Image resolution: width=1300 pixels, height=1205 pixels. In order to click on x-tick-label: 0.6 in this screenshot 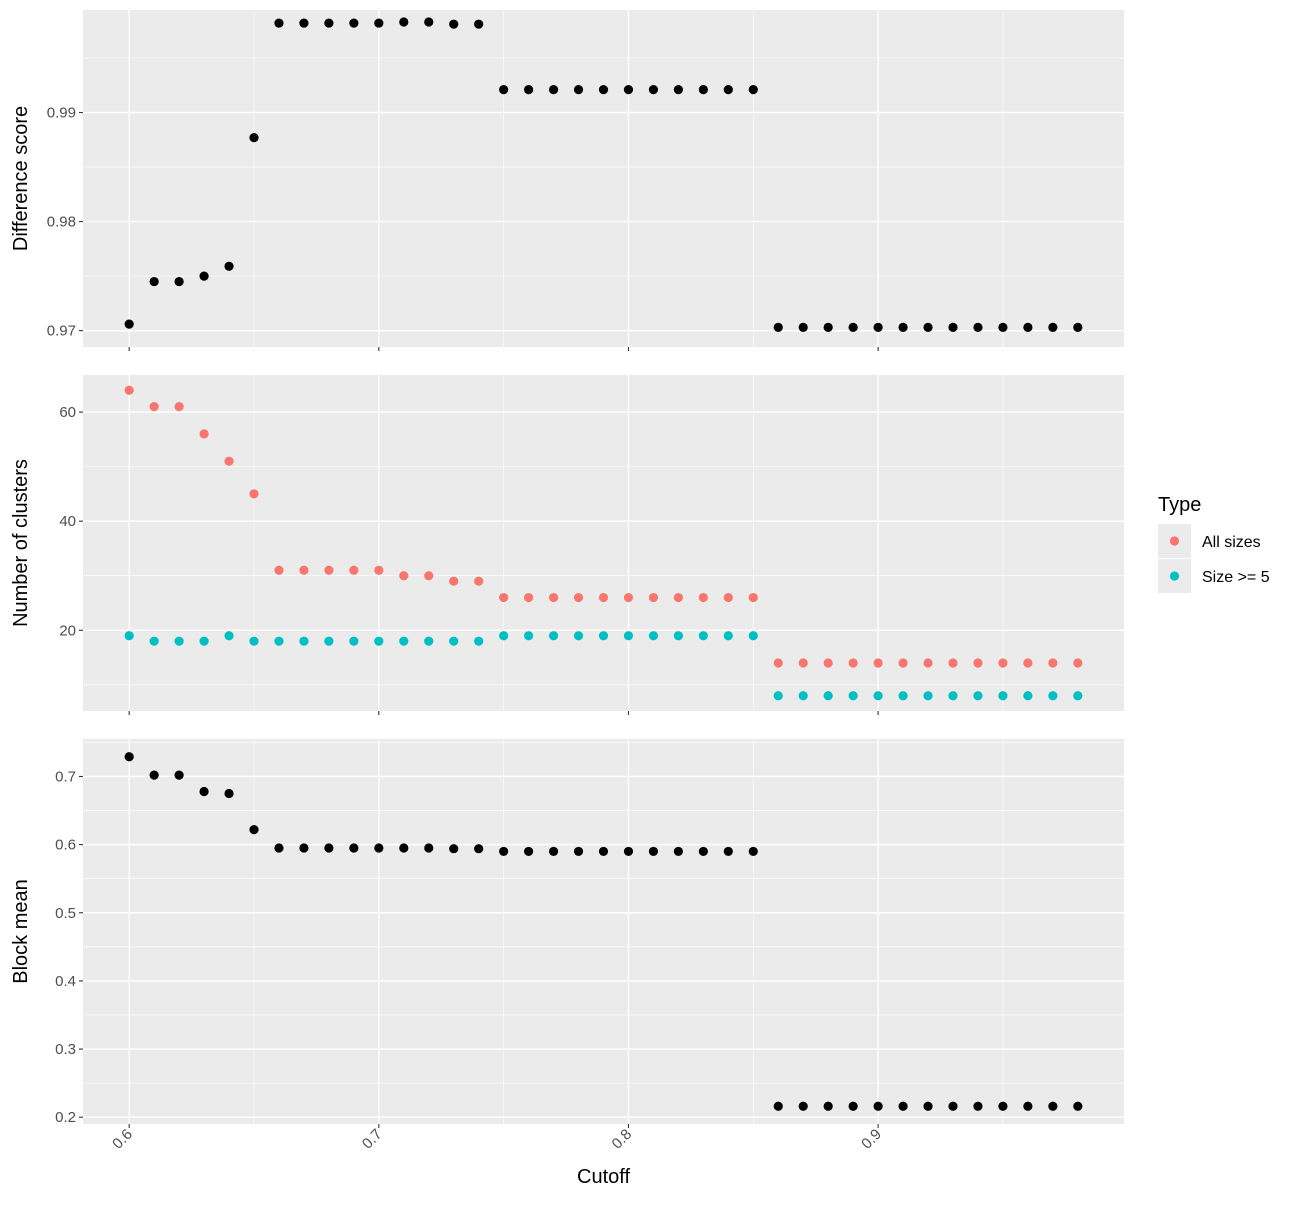, I will do `click(122, 1139)`.